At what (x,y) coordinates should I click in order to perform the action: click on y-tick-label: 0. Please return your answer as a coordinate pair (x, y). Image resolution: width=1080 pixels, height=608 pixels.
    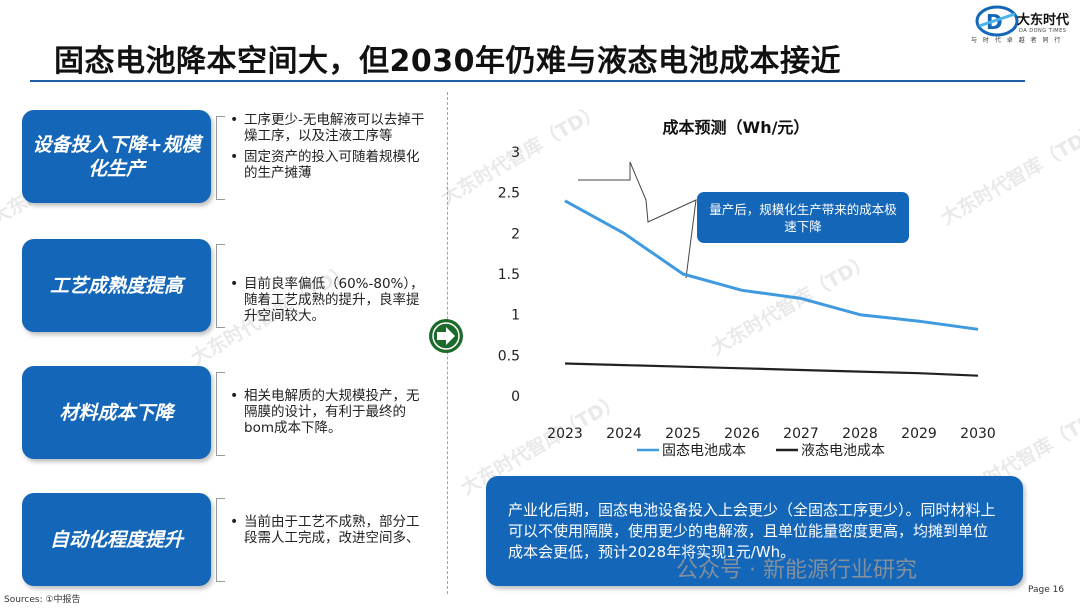
    Looking at the image, I should click on (515, 397).